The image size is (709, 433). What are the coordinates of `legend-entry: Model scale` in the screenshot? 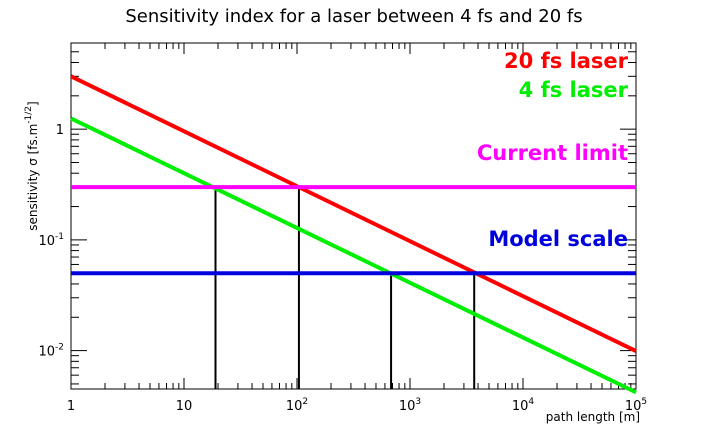 It's located at (558, 239).